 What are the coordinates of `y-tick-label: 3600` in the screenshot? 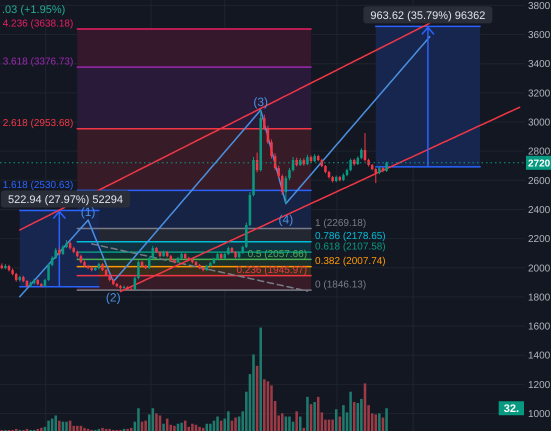 It's located at (539, 36).